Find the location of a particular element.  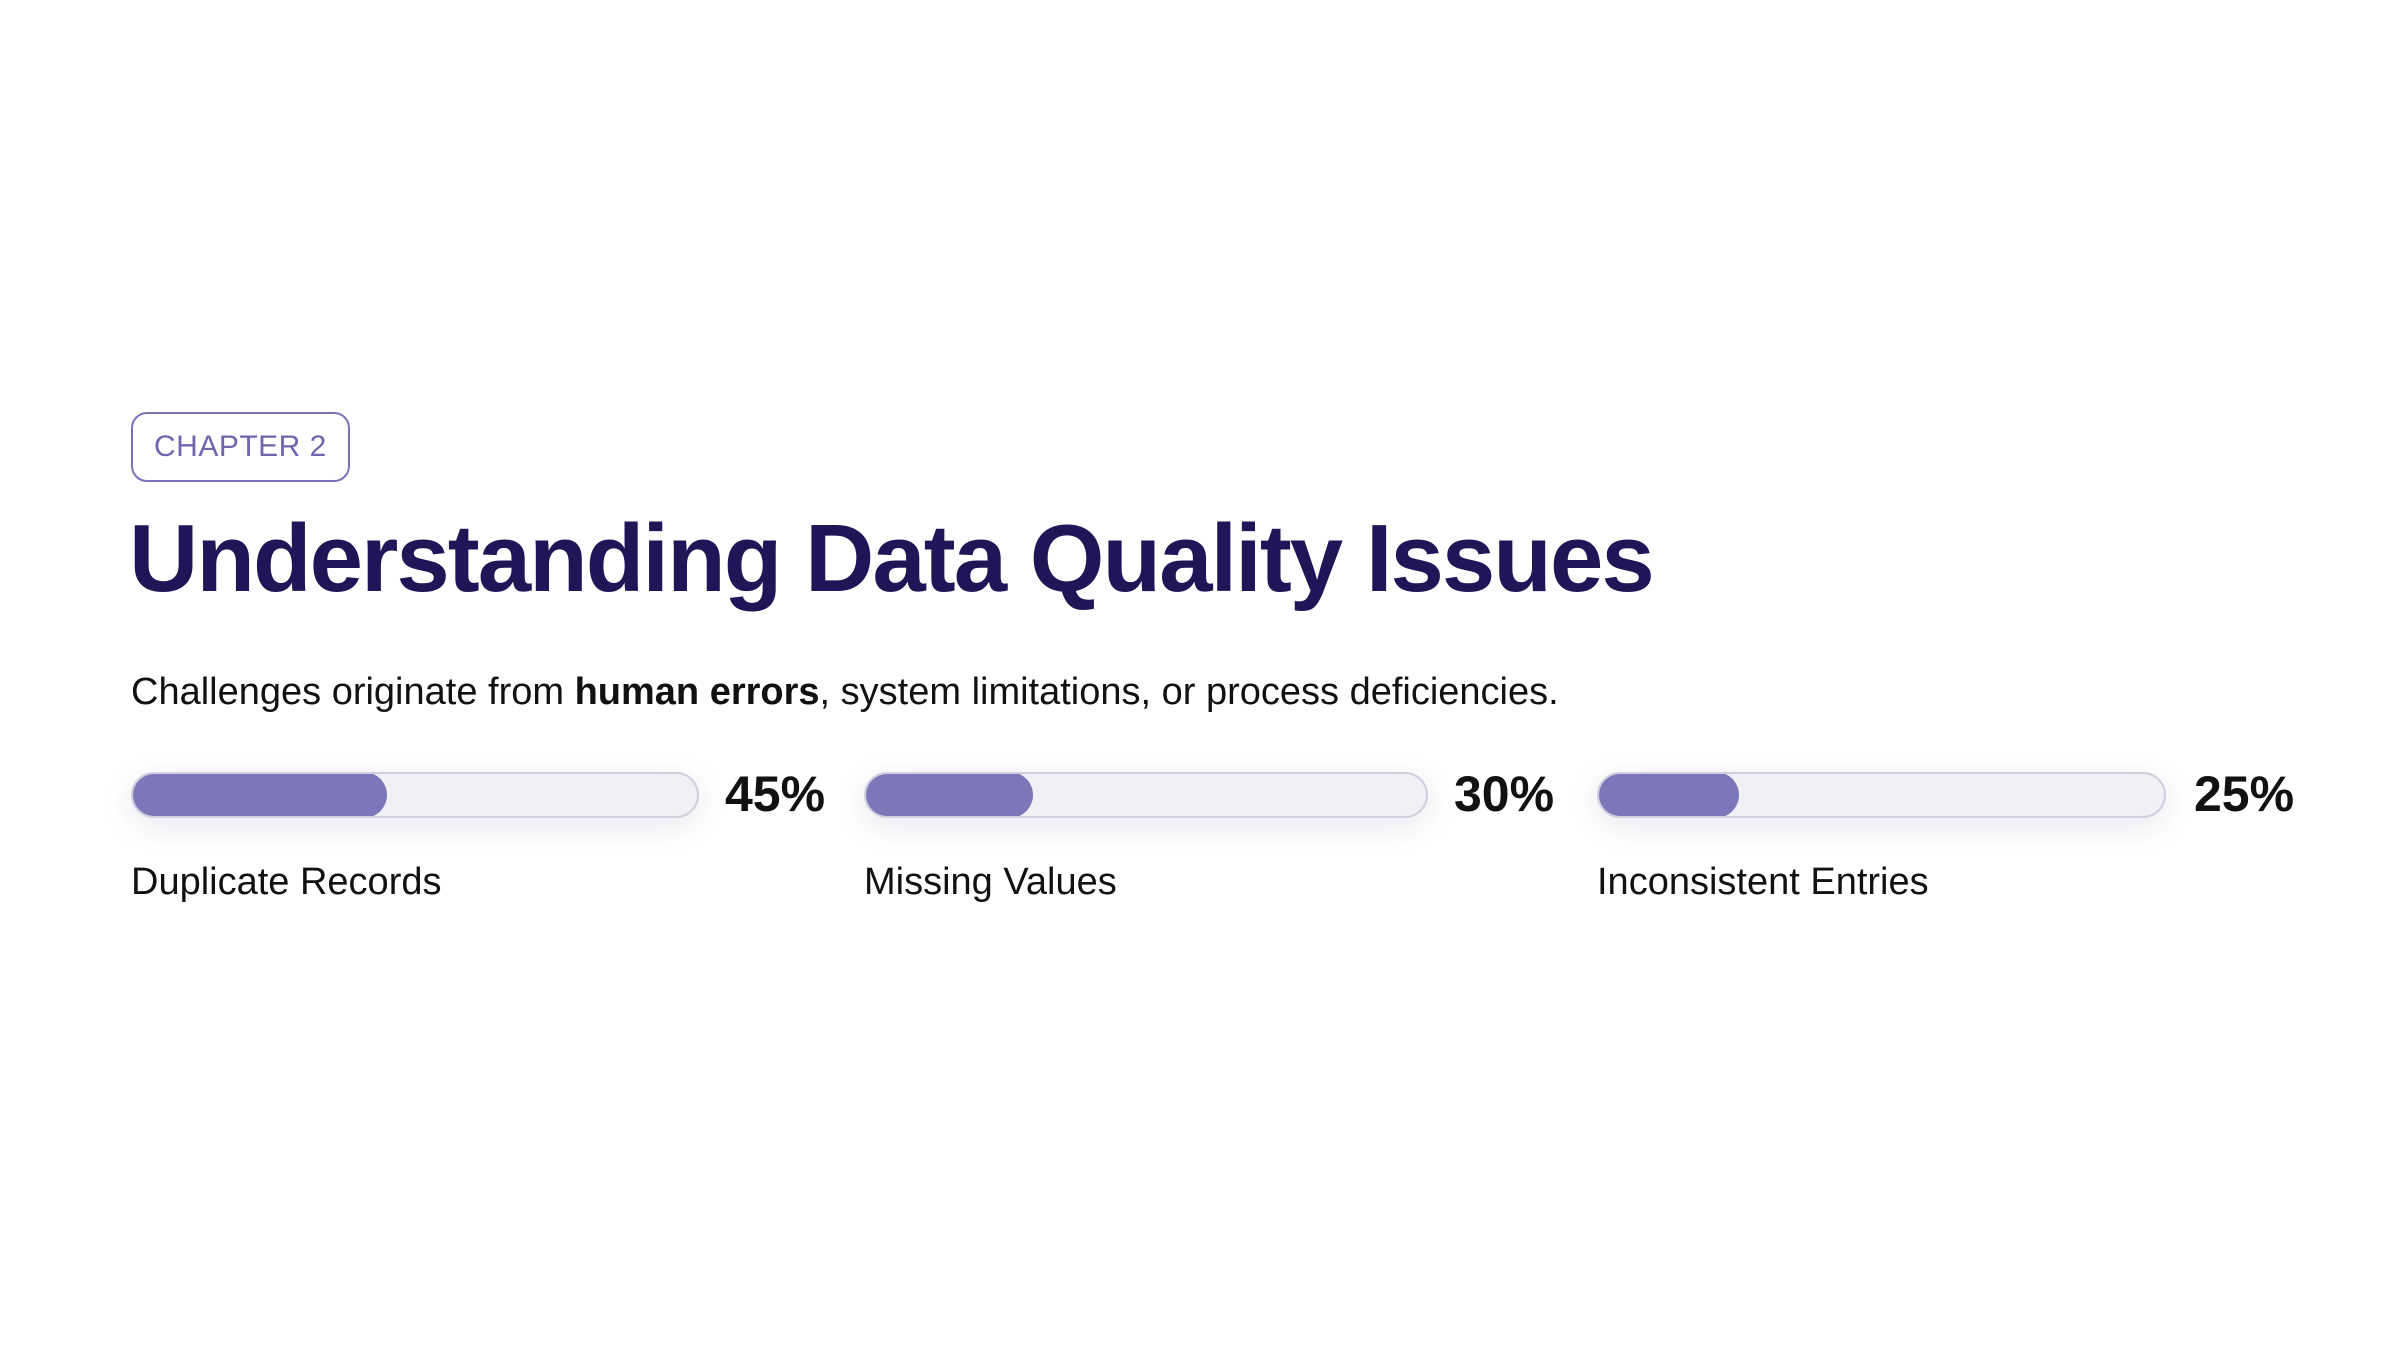

progress-row: 30% is located at coordinates (1209, 795).